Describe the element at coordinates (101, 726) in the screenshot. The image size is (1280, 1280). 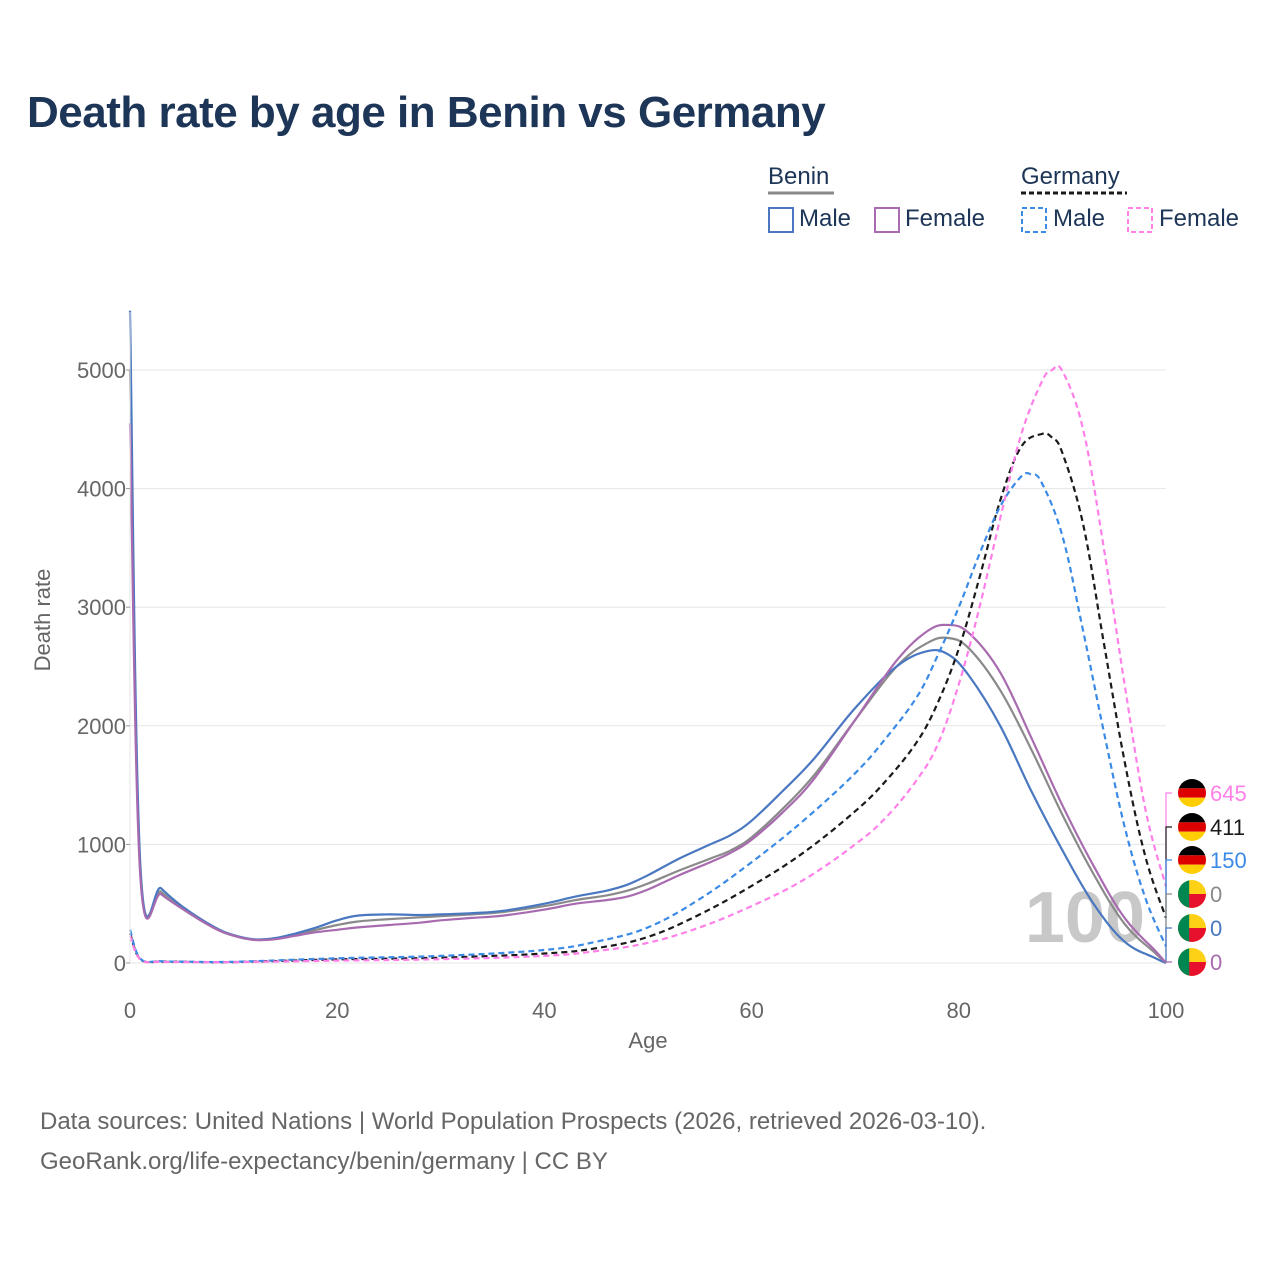
I see `y-tick-label: 2000` at that location.